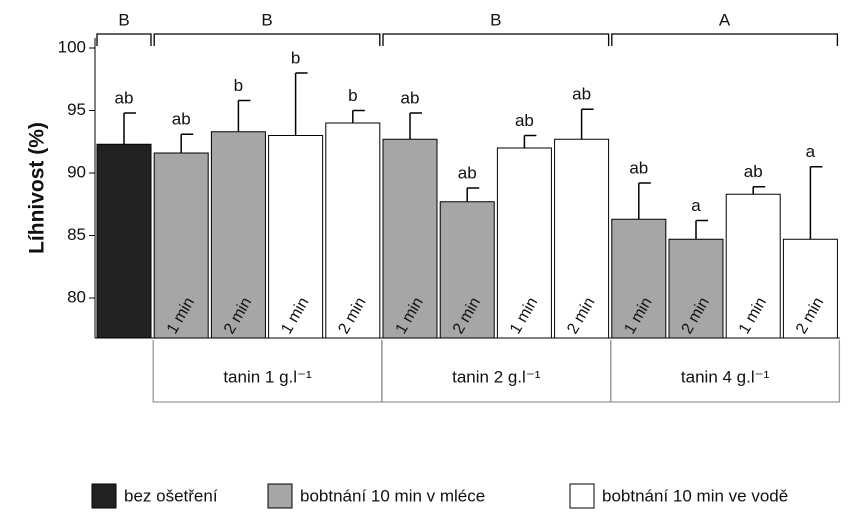 This screenshot has width=855, height=515. What do you see at coordinates (76, 171) in the screenshot?
I see `y-tick-label: 90` at bounding box center [76, 171].